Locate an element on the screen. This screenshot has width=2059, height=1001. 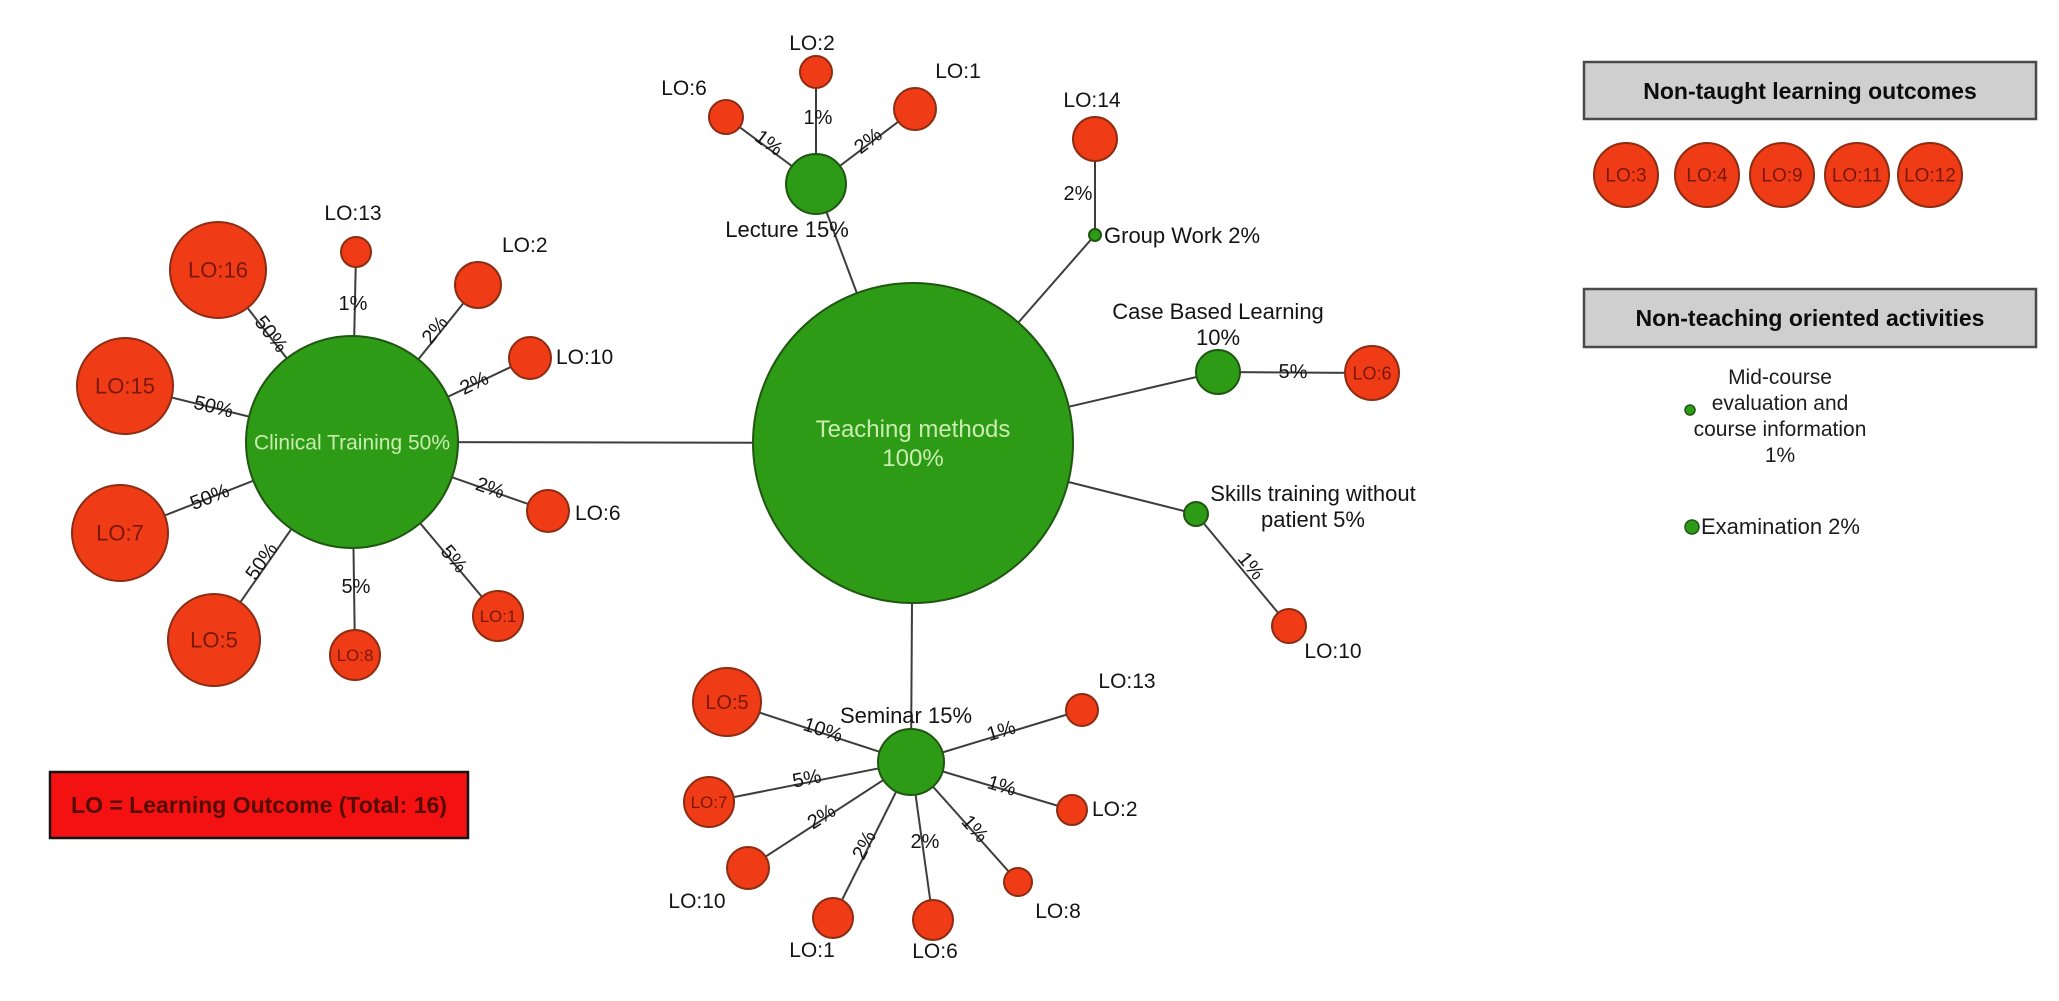
lo-node-m10 is located at coordinates (748, 868).